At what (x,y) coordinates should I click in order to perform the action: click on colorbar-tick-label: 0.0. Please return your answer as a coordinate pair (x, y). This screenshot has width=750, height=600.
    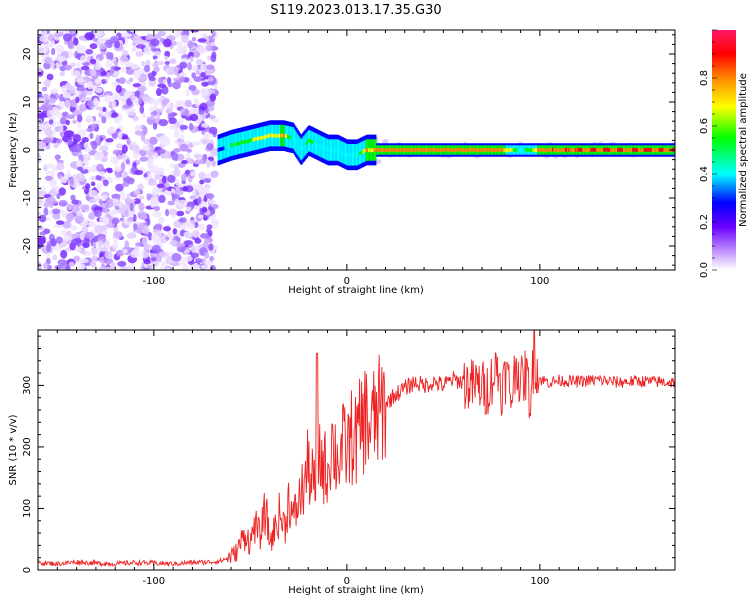
    Looking at the image, I should click on (704, 270).